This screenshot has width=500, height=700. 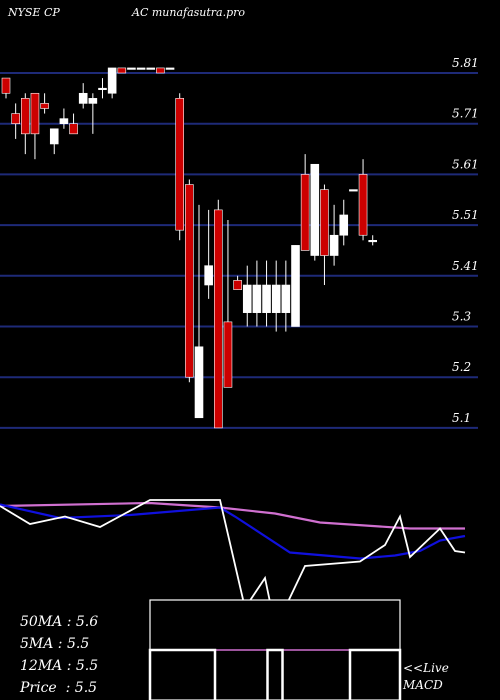 What do you see at coordinates (41, 666) in the screenshot?
I see `stat-label: 12MA` at bounding box center [41, 666].